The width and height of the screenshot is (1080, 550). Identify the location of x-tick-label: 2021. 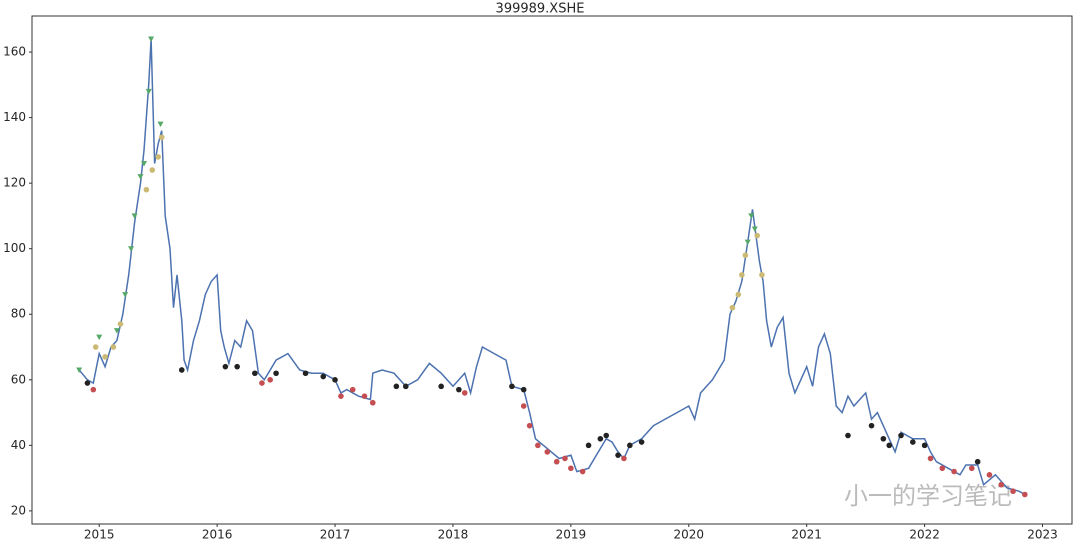
(806, 535).